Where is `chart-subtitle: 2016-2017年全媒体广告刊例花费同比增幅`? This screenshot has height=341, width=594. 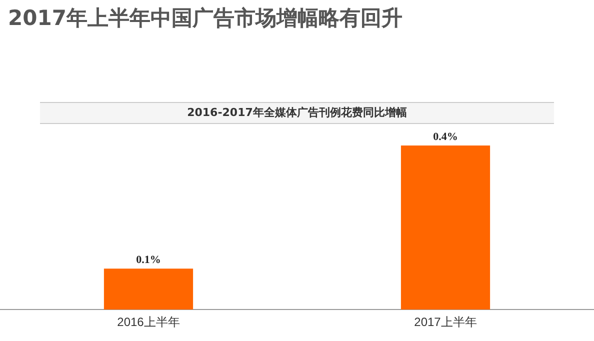 chart-subtitle: 2016-2017年全媒体广告刊例花费同比增幅 is located at coordinates (297, 113).